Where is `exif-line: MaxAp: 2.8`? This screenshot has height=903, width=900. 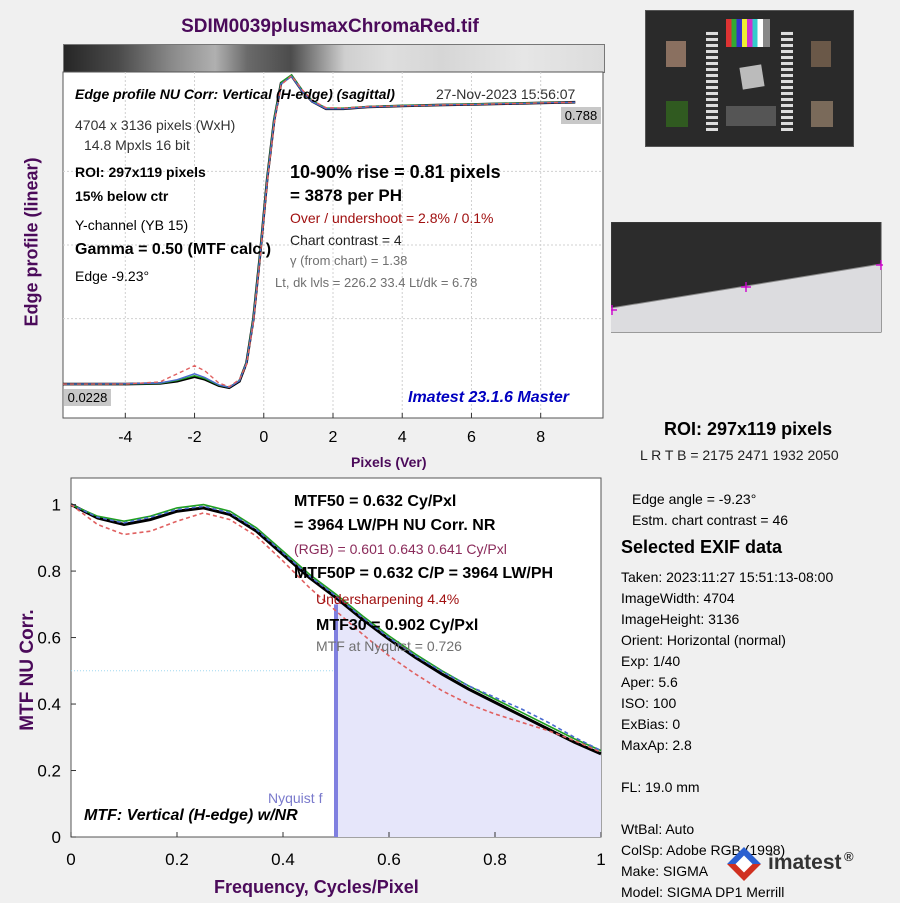
exif-line: MaxAp: 2.8 is located at coordinates (656, 745).